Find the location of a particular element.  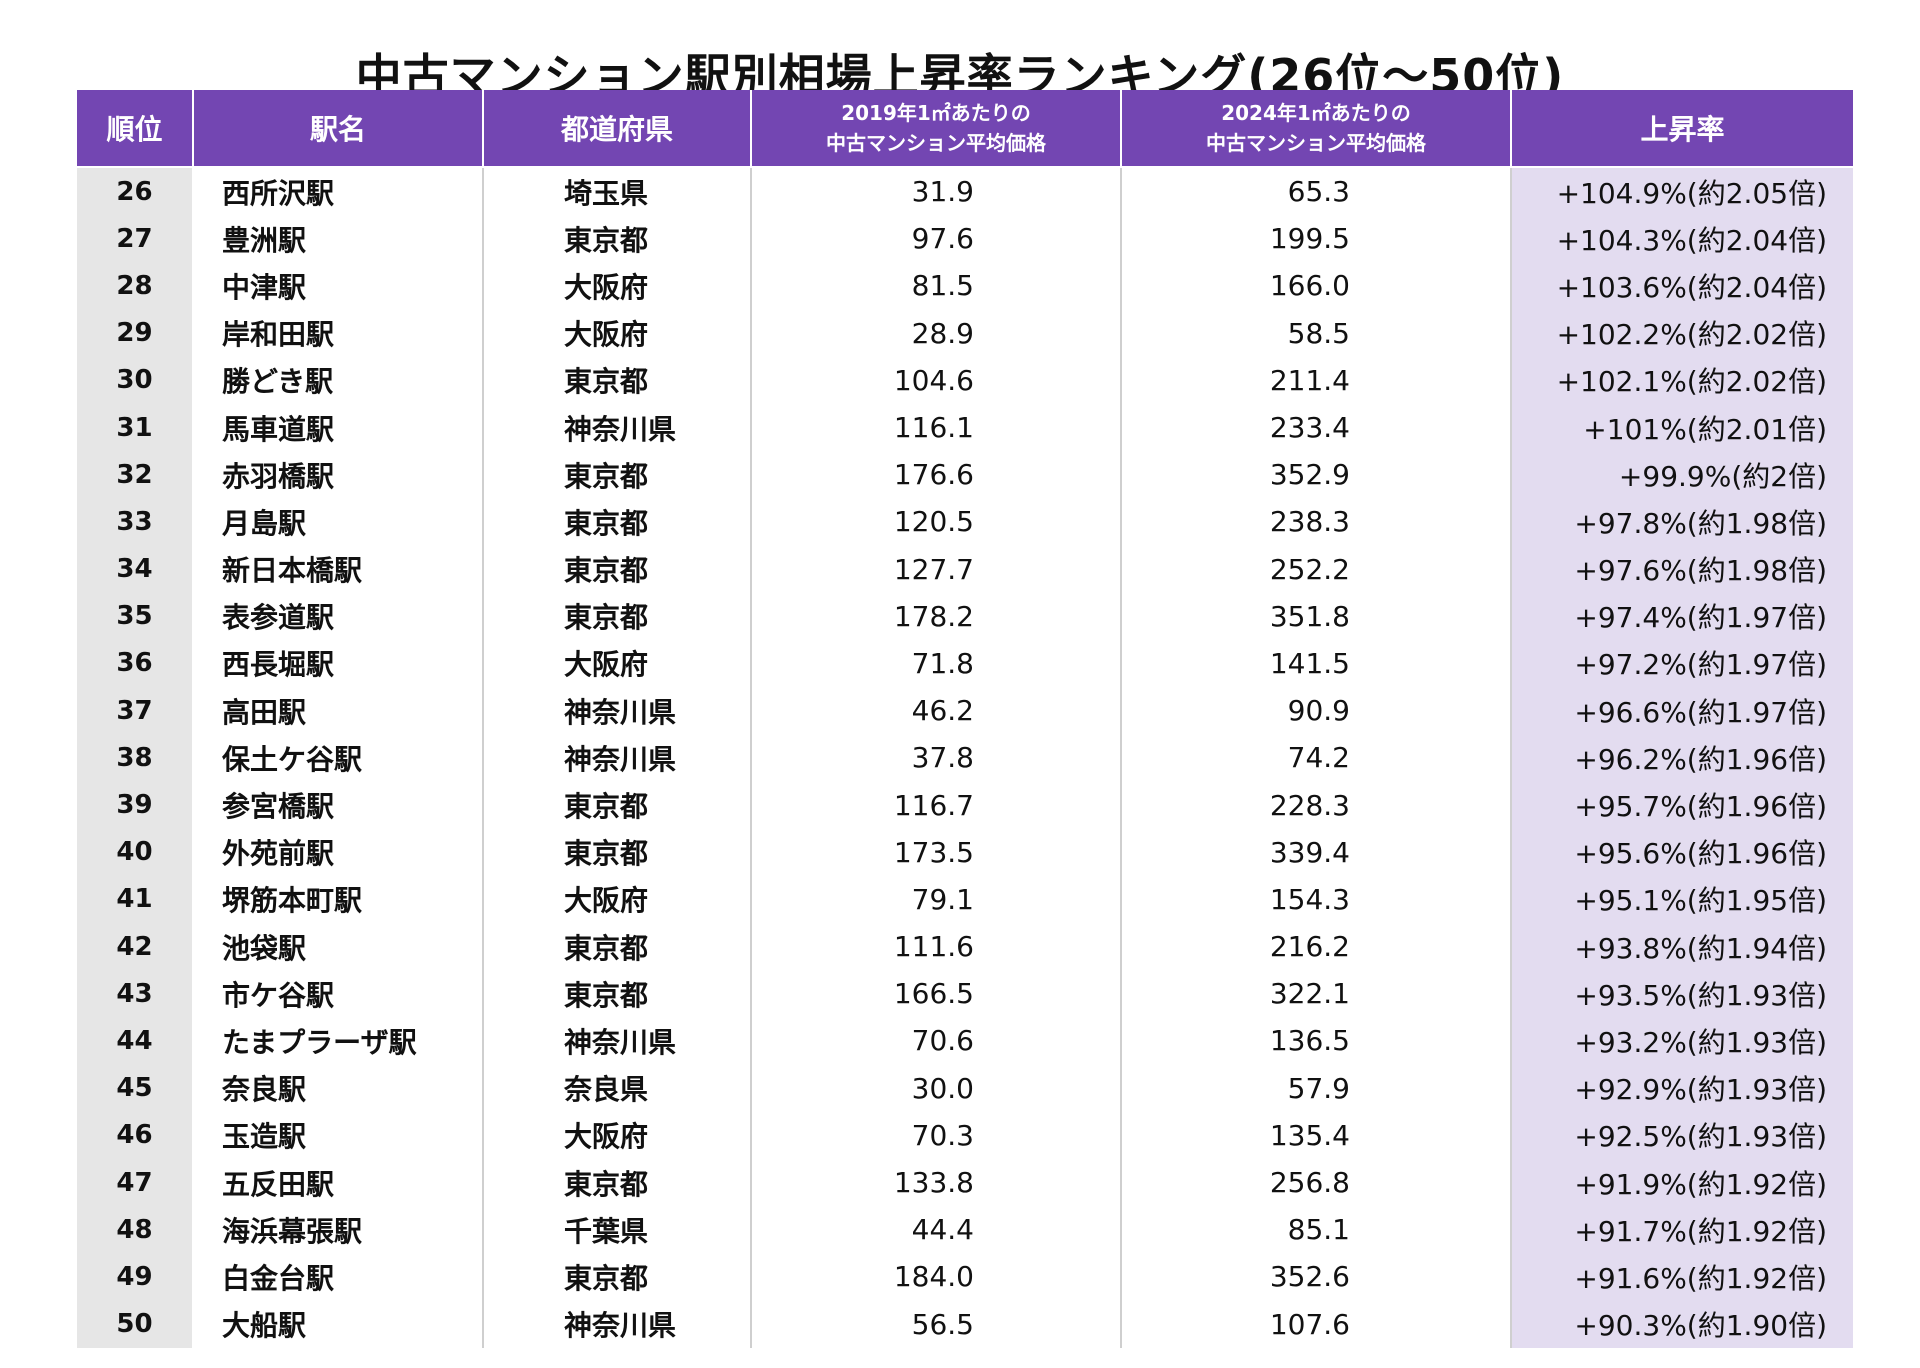

price-2024-cell: 65.3 is located at coordinates (1316, 191).